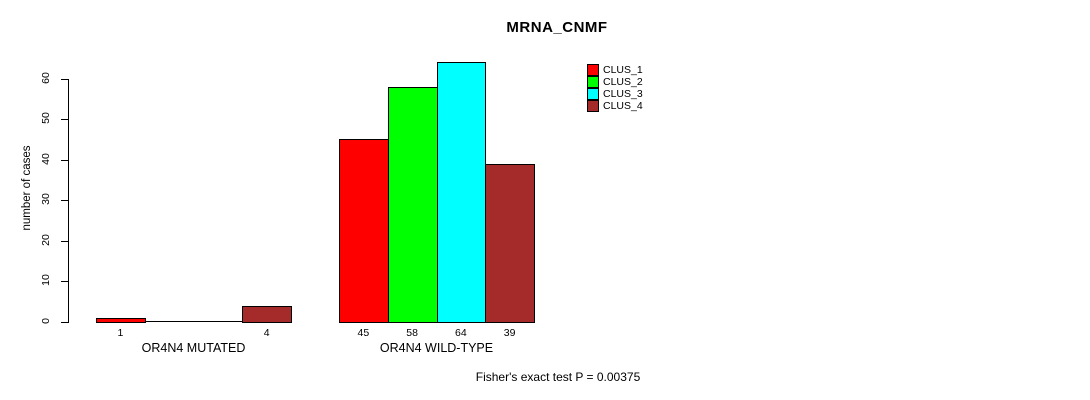 This screenshot has width=1090, height=400. I want to click on legend-label: CLUS_4, so click(623, 106).